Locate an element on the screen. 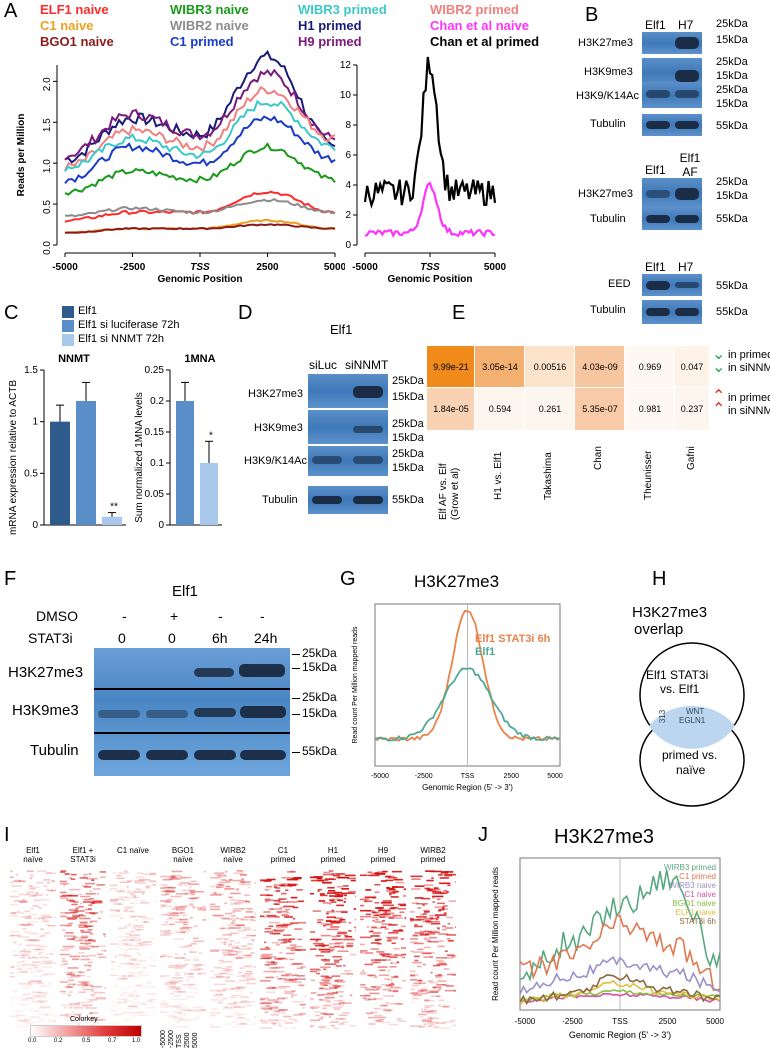 The height and width of the screenshot is (1050, 770). a-legend-entry: BGO1 naive is located at coordinates (77, 41).